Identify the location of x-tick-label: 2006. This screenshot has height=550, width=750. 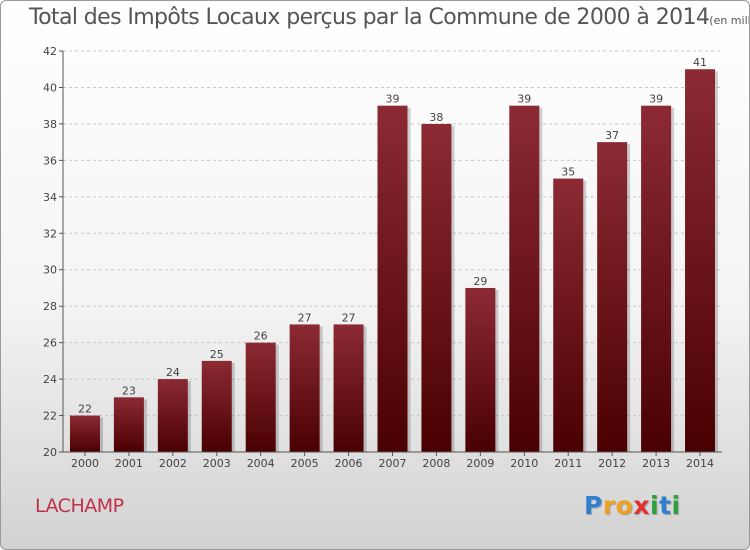
(349, 463).